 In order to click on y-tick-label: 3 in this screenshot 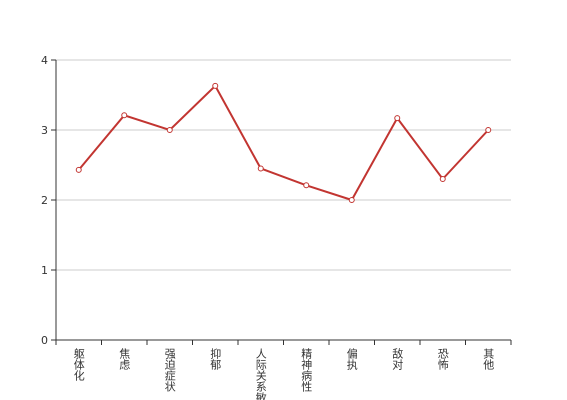, I will do `click(44, 130)`.